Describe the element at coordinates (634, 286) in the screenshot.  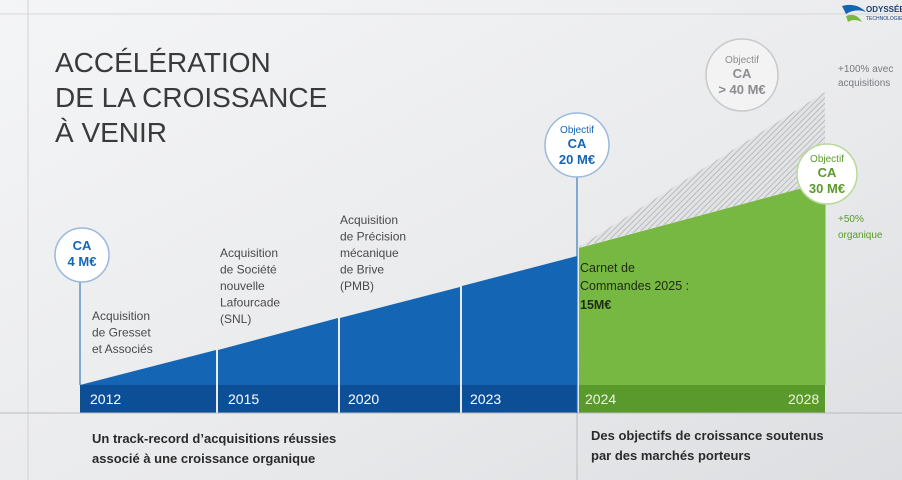
I see `backlog-note: Commandes 2025 :` at that location.